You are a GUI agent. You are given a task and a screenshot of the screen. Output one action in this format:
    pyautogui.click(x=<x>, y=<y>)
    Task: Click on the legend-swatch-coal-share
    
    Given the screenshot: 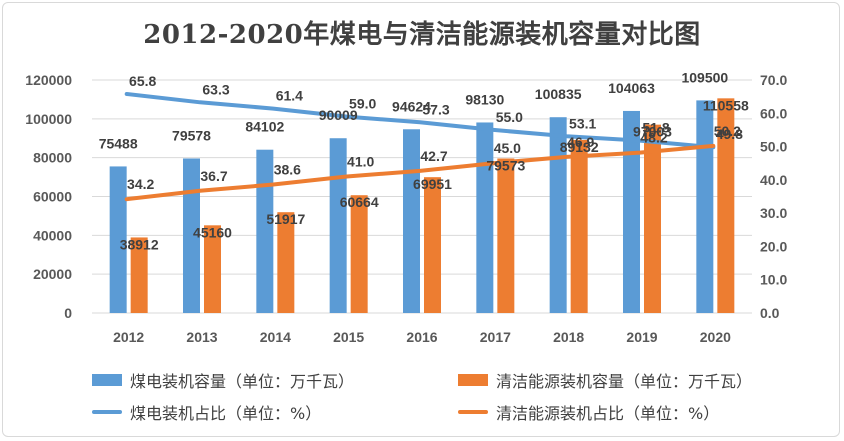 What is the action you would take?
    pyautogui.click(x=107, y=412)
    